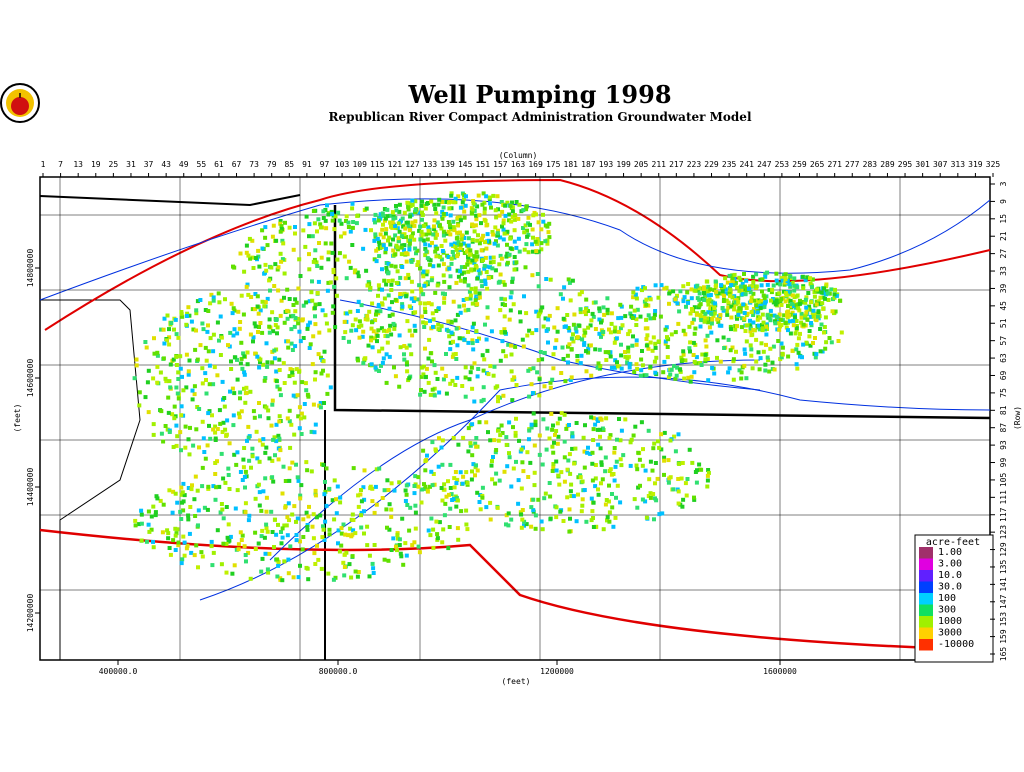 The image size is (1024, 772). What do you see at coordinates (114, 164) in the screenshot?
I see `column-tick-label: 25` at bounding box center [114, 164].